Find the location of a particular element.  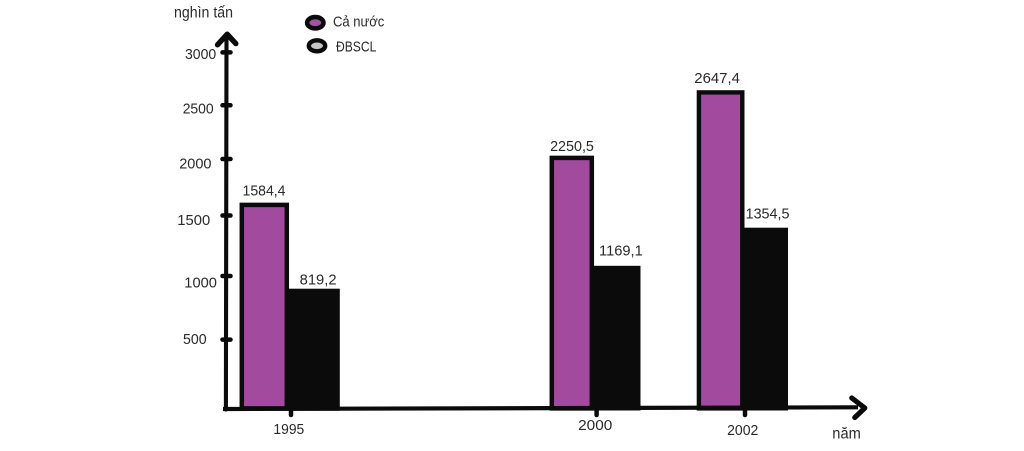

svg-text: 2647,4 is located at coordinates (717, 78).